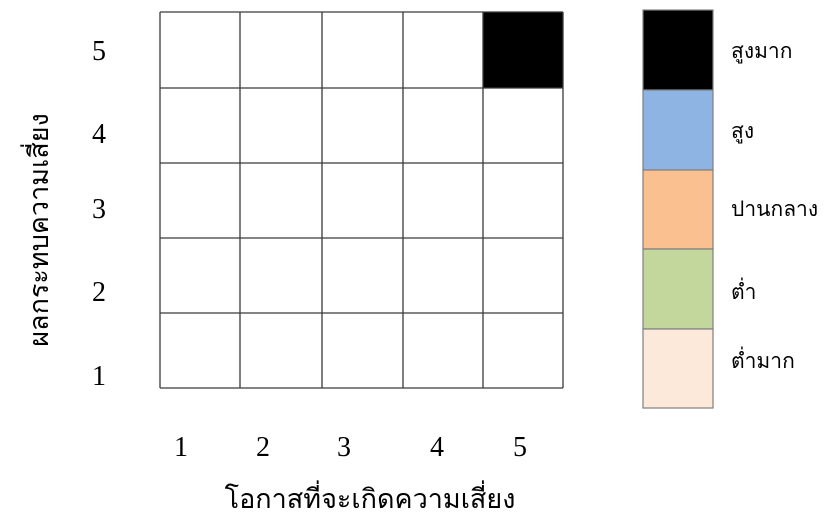 The height and width of the screenshot is (523, 828). I want to click on matrix-cells, so click(523, 50).